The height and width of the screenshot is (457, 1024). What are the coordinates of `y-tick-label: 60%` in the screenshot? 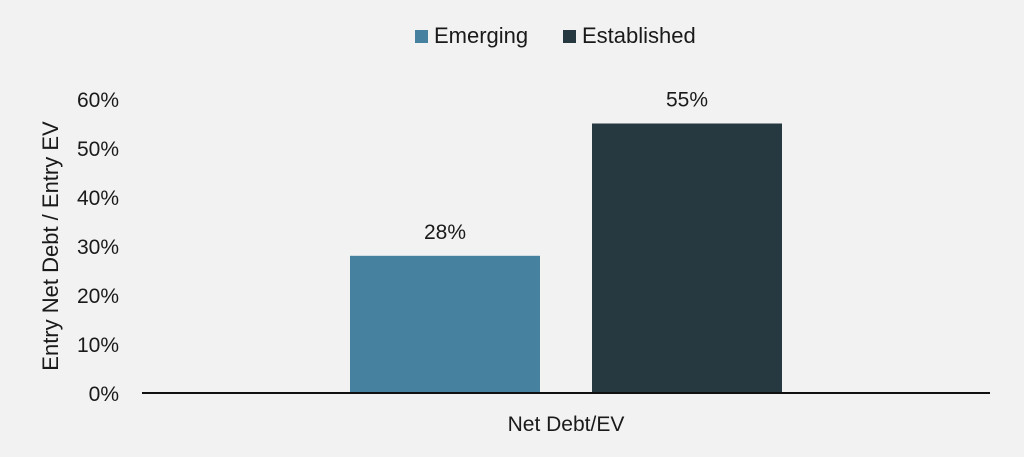 It's located at (98, 100).